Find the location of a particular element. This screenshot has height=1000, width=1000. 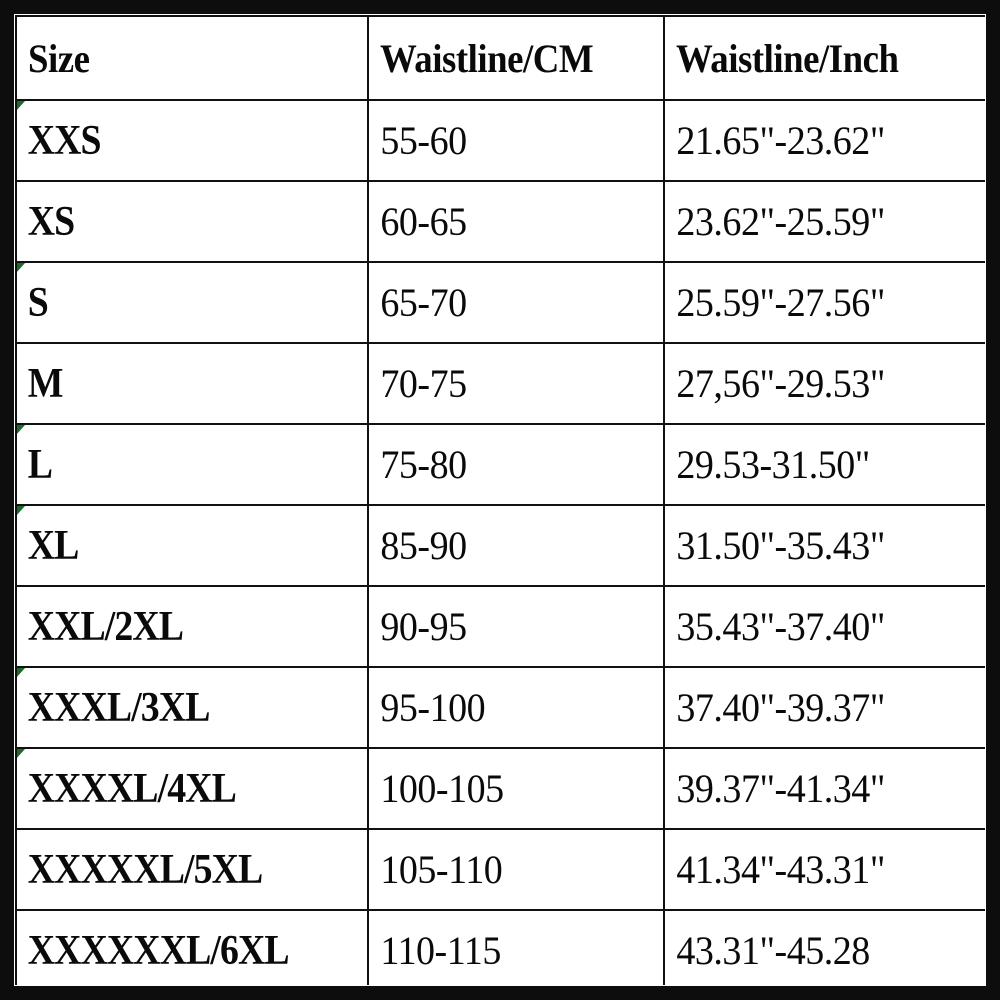

cell-waist-inch: 37.40"-39.37" is located at coordinates (818, 707).